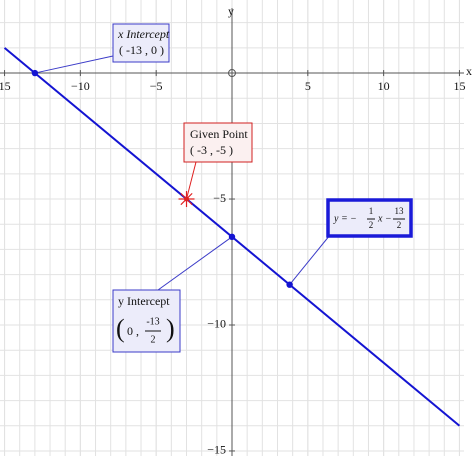  What do you see at coordinates (219, 198) in the screenshot?
I see `y-tick-label: −5` at bounding box center [219, 198].